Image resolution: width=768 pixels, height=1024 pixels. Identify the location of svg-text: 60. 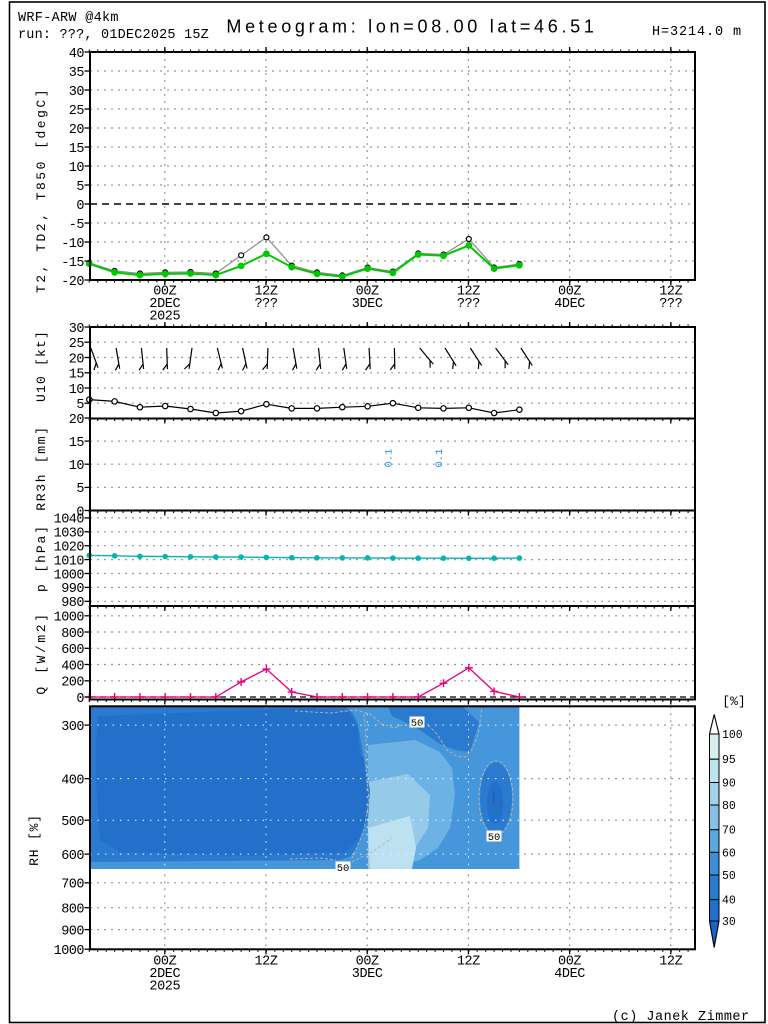
(729, 853).